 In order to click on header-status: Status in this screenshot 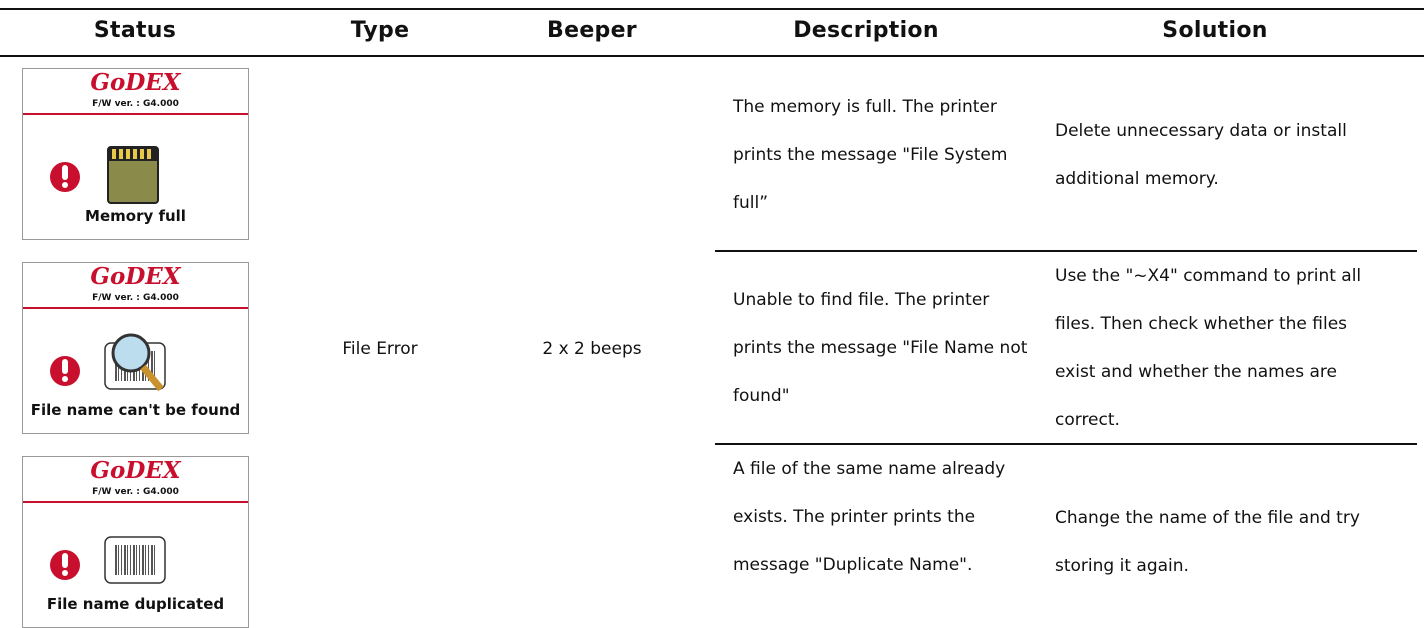, I will do `click(135, 30)`.